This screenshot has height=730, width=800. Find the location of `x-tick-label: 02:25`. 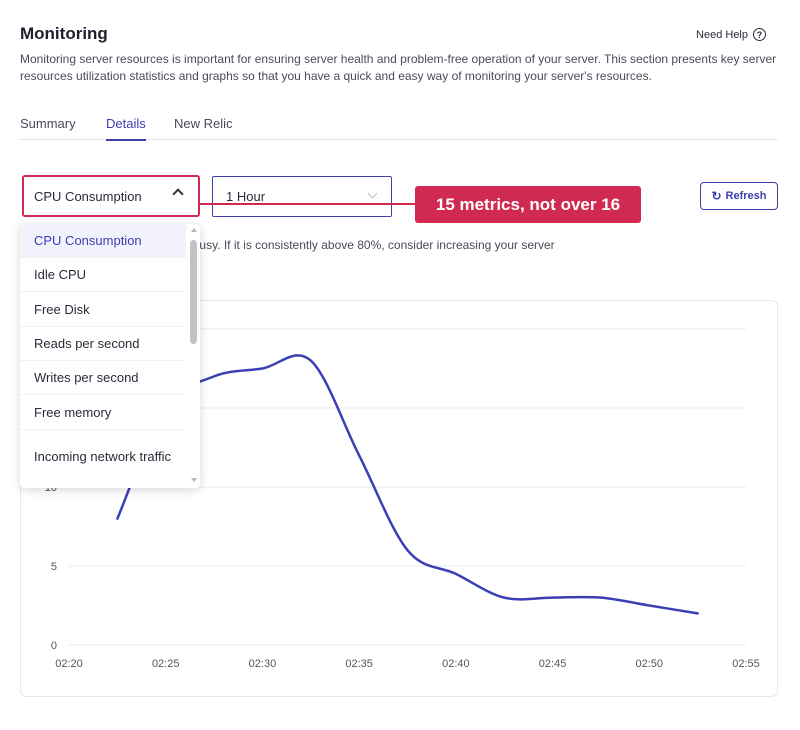

x-tick-label: 02:25 is located at coordinates (166, 664).